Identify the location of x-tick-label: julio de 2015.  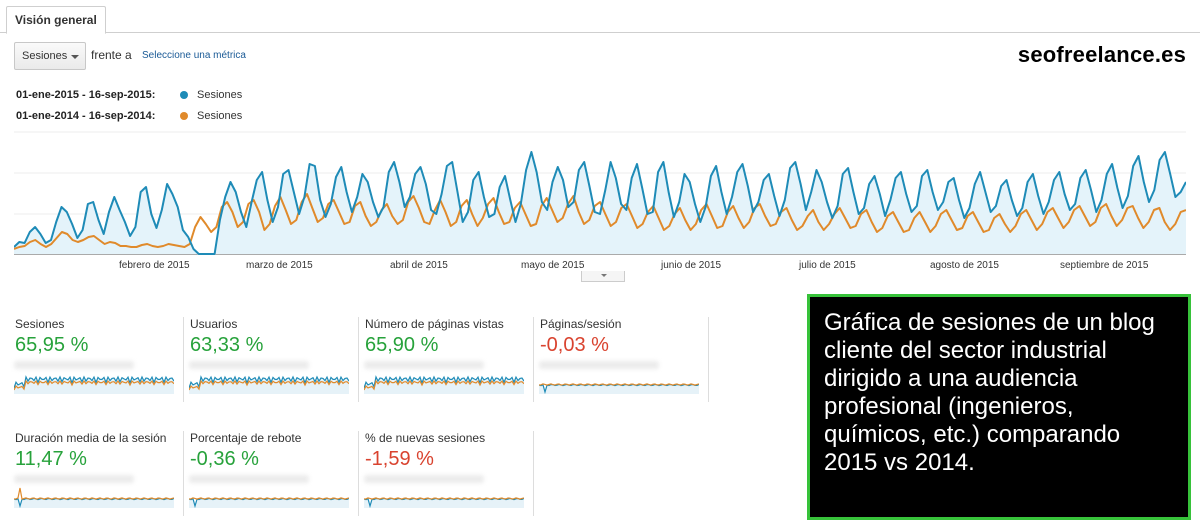
(827, 265).